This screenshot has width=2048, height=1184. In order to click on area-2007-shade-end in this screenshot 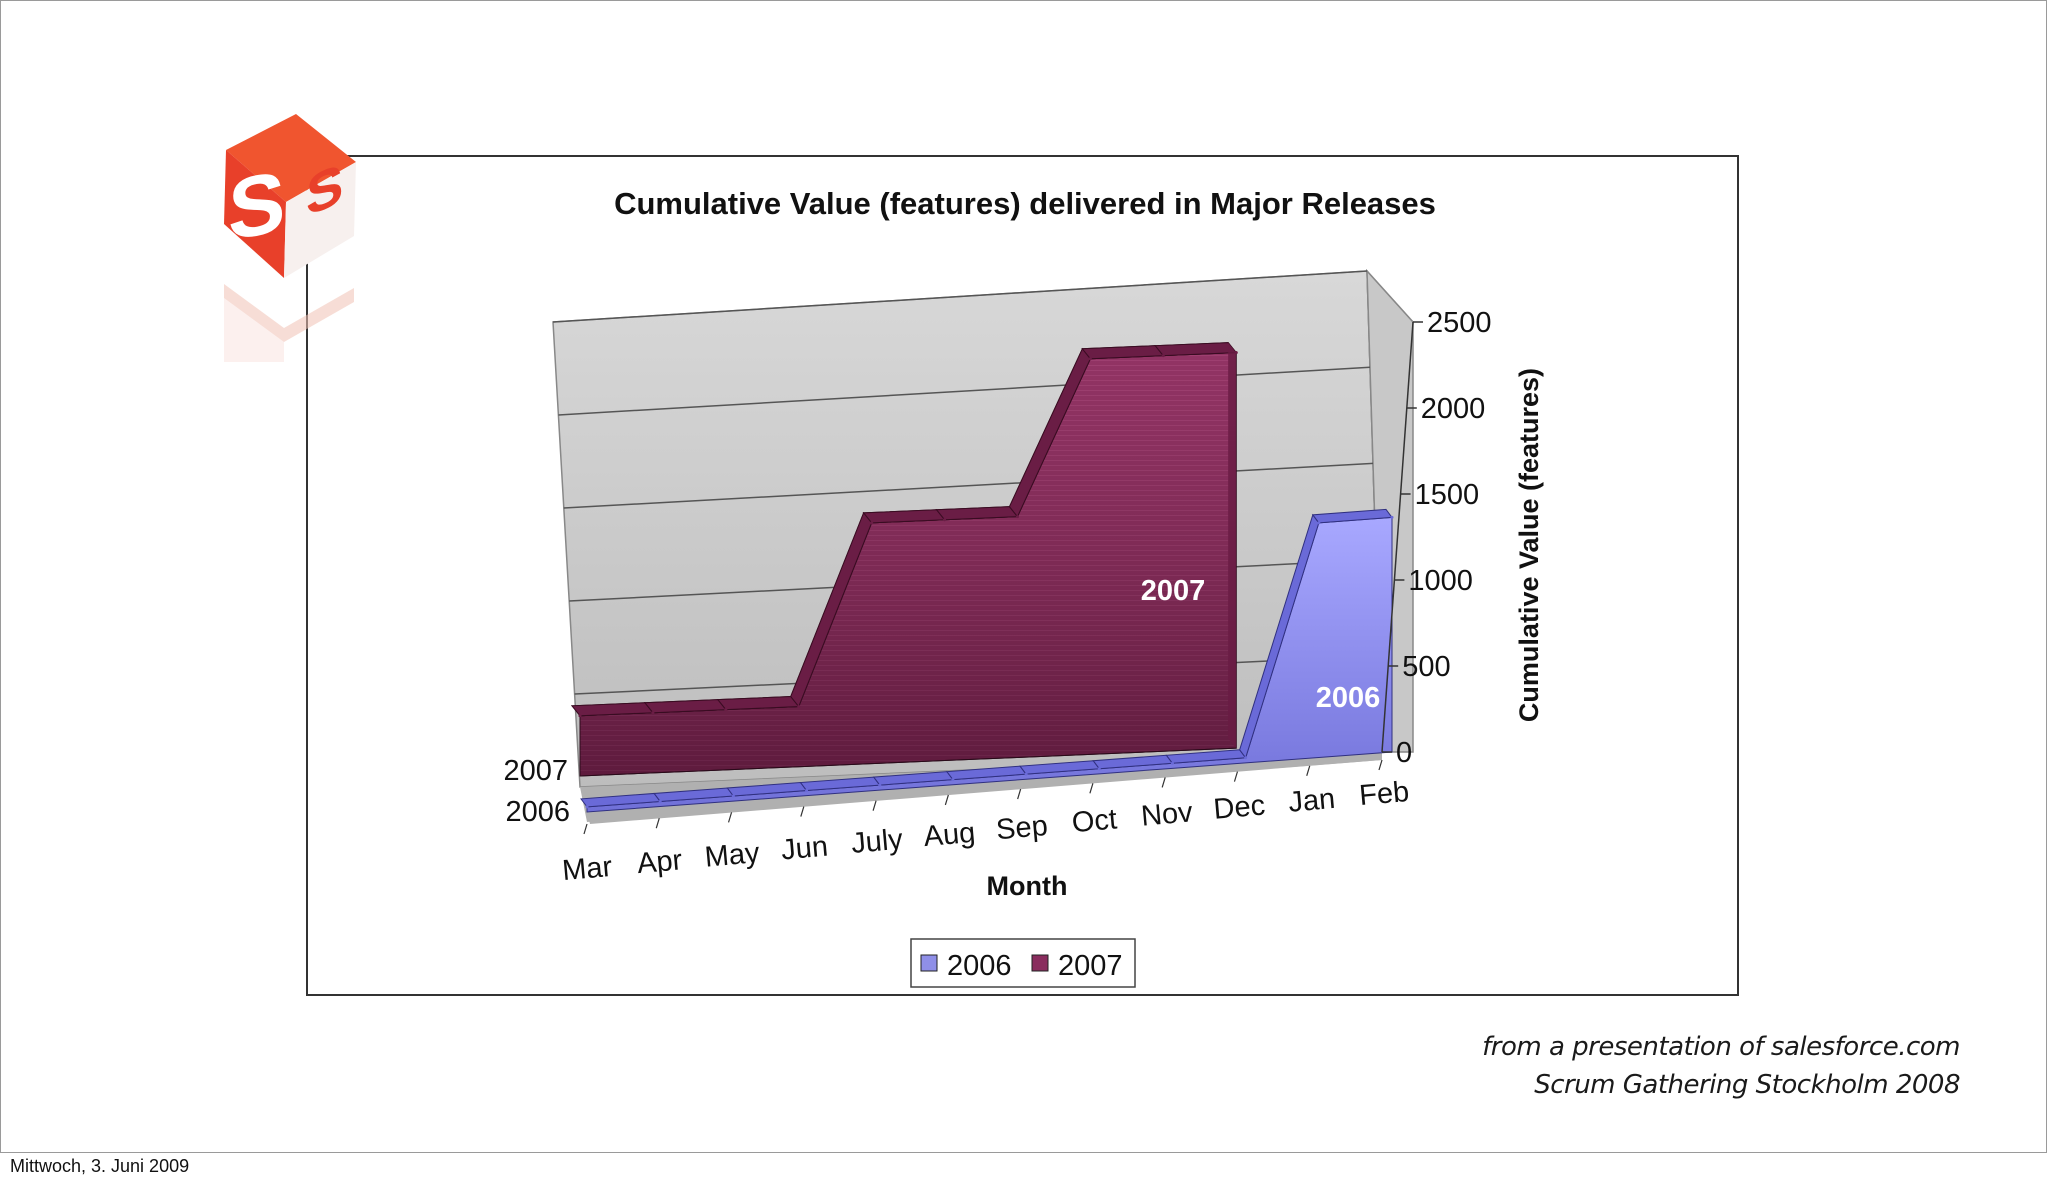, I will do `click(1232, 545)`.